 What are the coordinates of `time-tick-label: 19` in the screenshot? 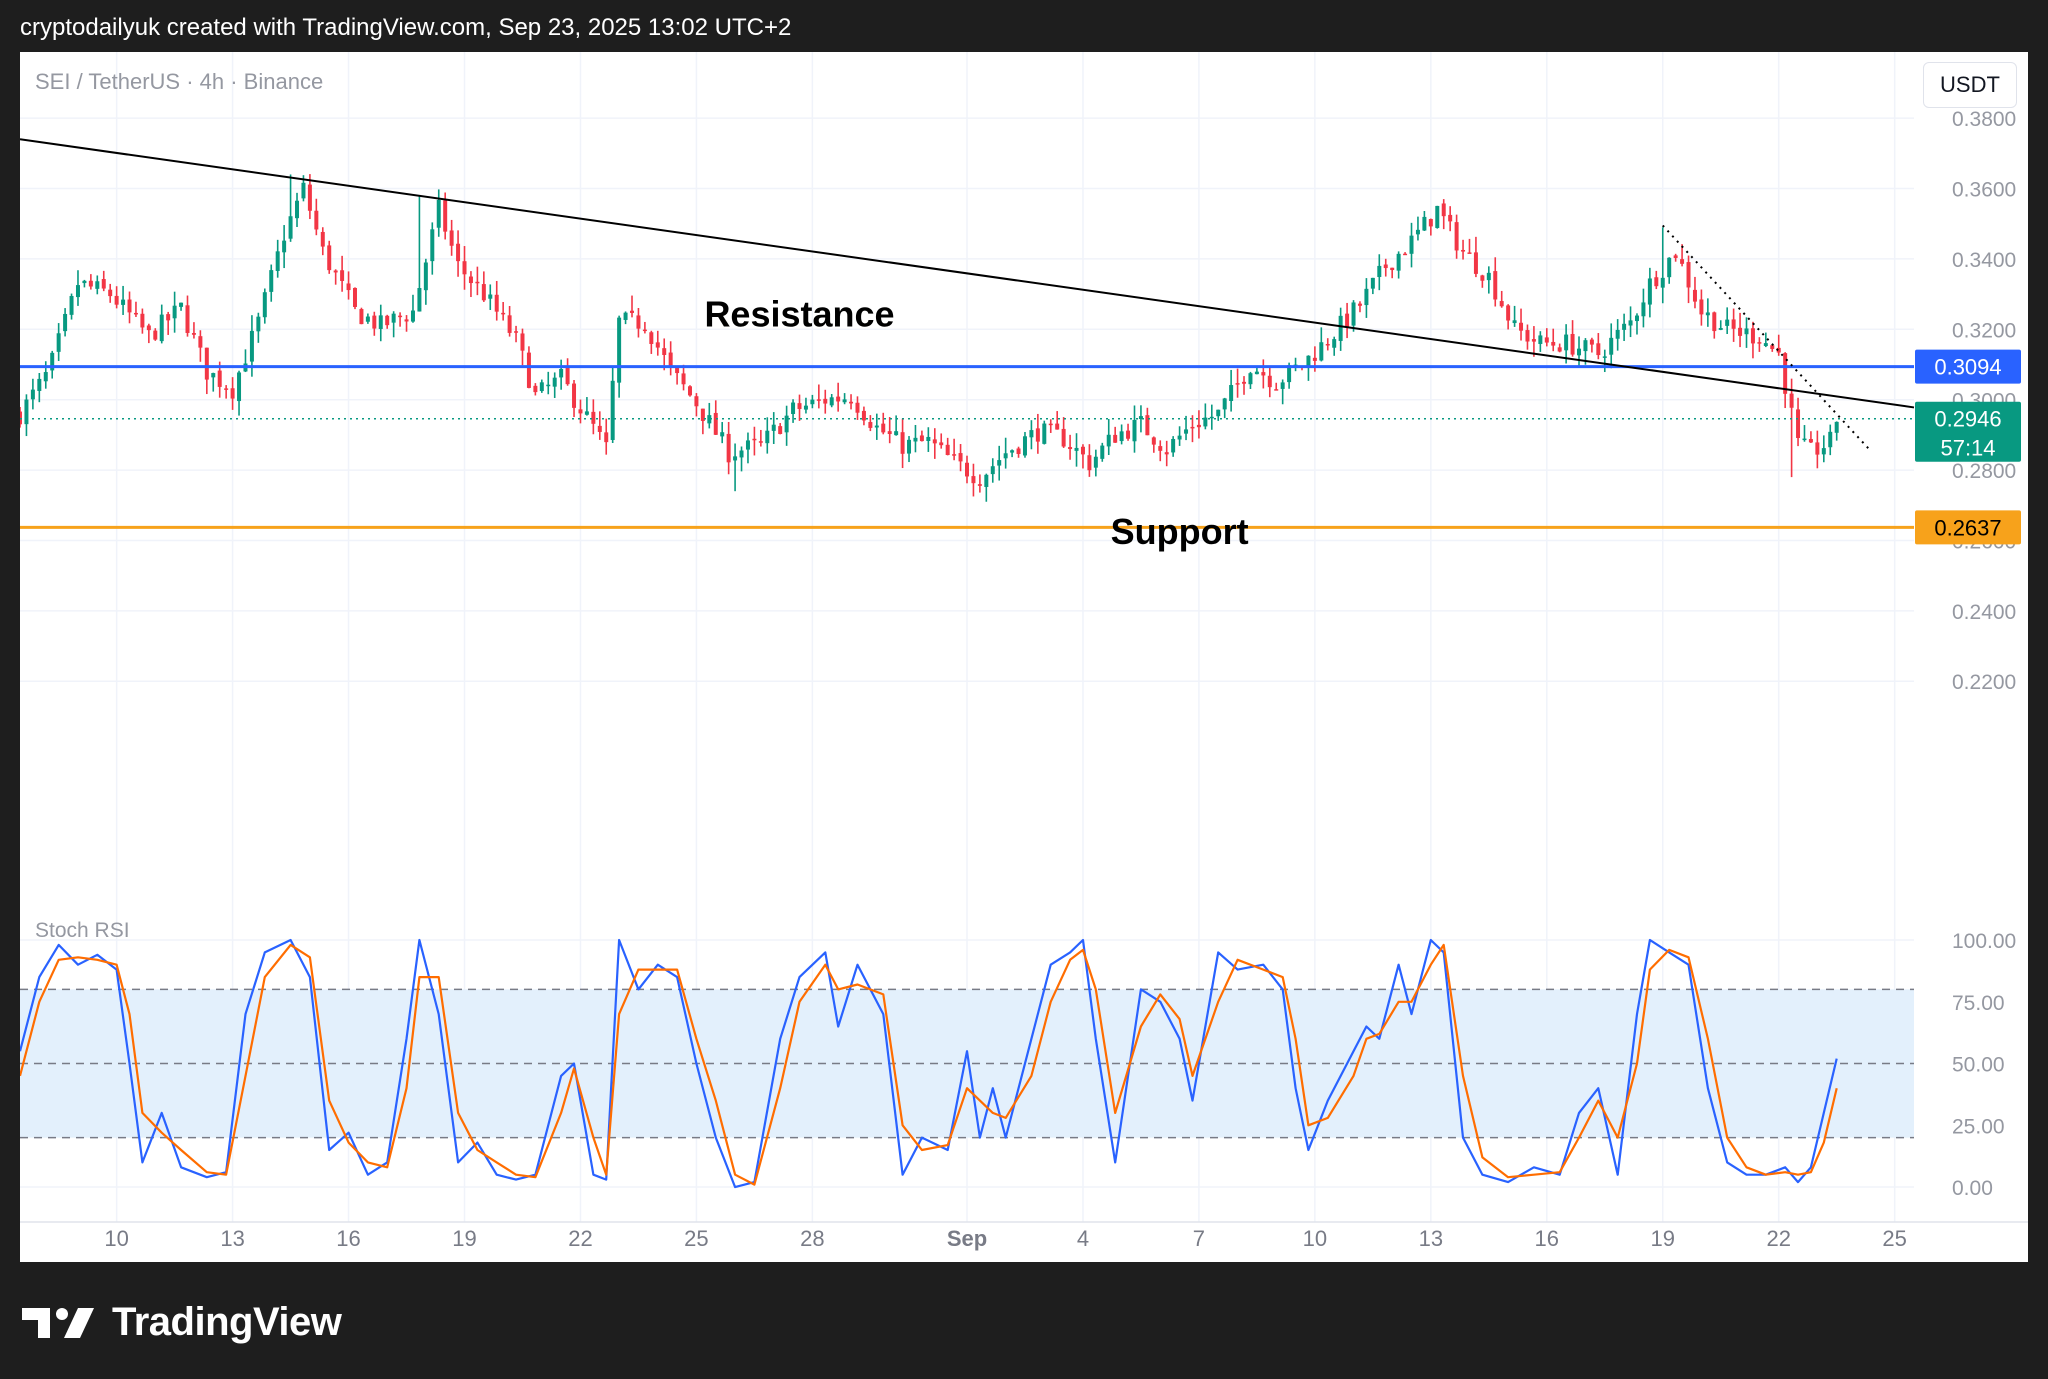 It's located at (1663, 1238).